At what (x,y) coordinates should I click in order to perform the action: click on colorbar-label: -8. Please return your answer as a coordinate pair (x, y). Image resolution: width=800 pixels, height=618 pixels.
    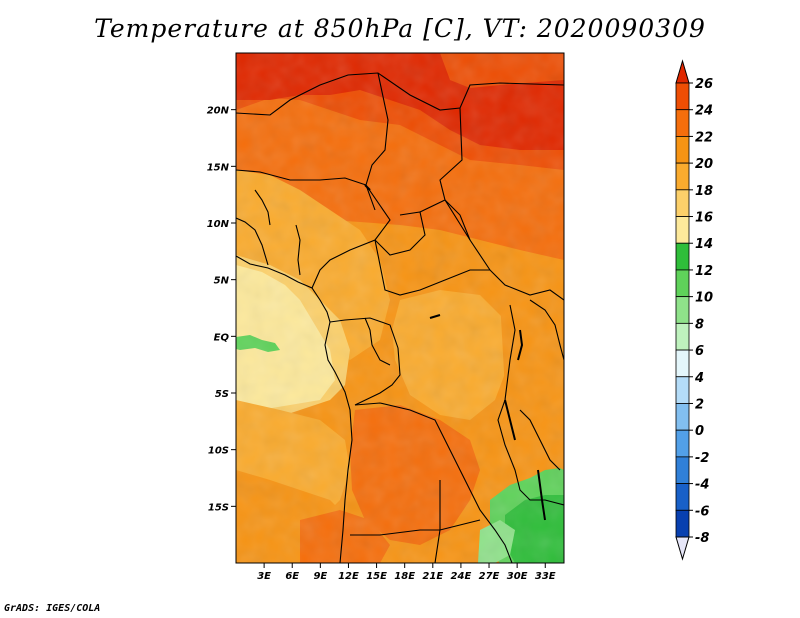
    Looking at the image, I should click on (702, 538).